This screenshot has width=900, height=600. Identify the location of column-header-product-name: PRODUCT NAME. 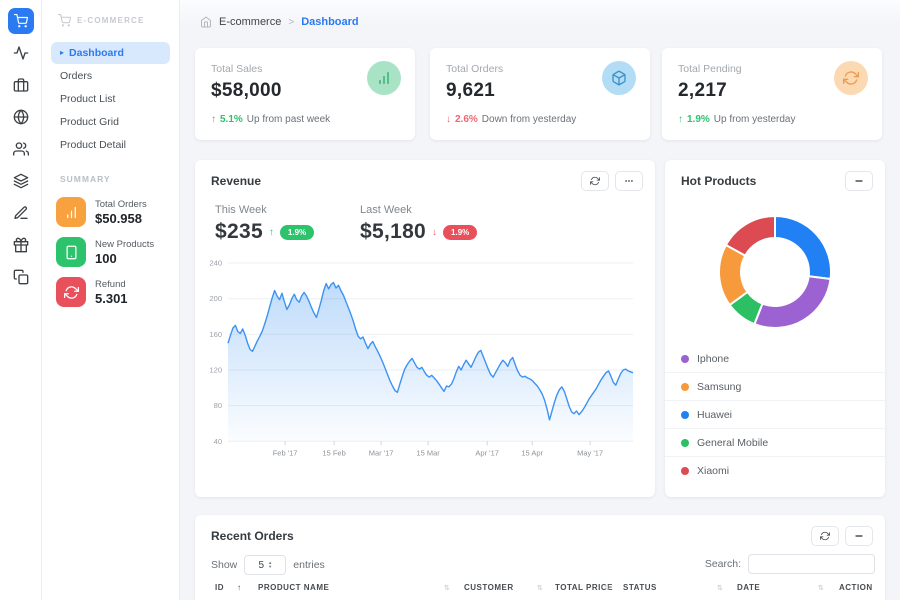
(294, 587).